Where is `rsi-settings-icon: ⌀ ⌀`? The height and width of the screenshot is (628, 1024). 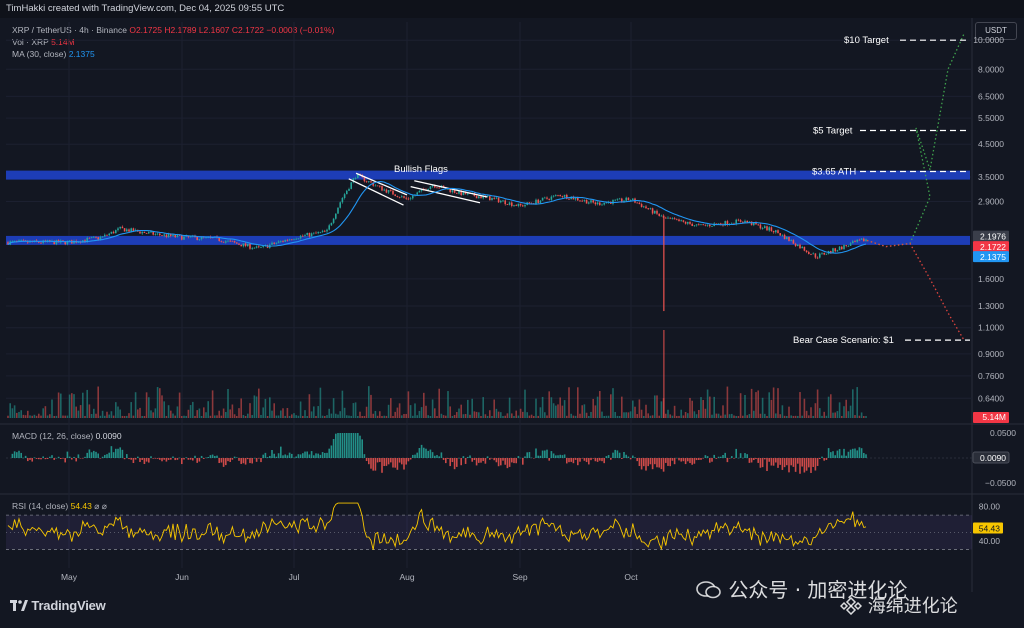 rsi-settings-icon: ⌀ ⌀ is located at coordinates (100, 506).